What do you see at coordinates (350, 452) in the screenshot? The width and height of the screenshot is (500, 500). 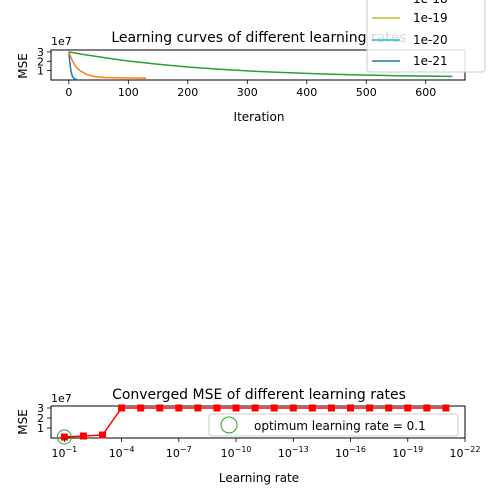 I see `x-tick-label: 10⁻¹⁶` at bounding box center [350, 452].